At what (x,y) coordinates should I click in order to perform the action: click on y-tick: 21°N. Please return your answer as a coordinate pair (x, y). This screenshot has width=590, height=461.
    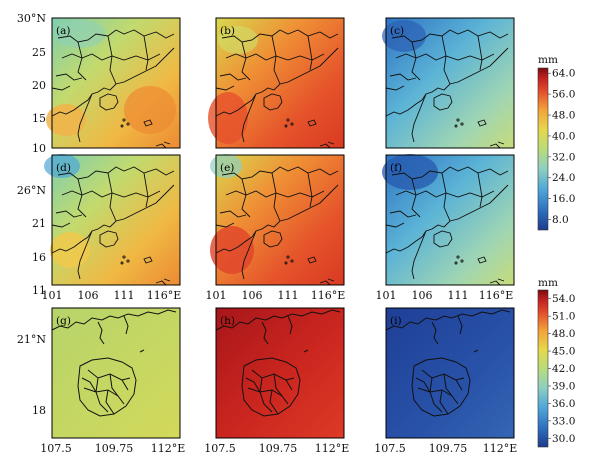
    Looking at the image, I should click on (31, 339).